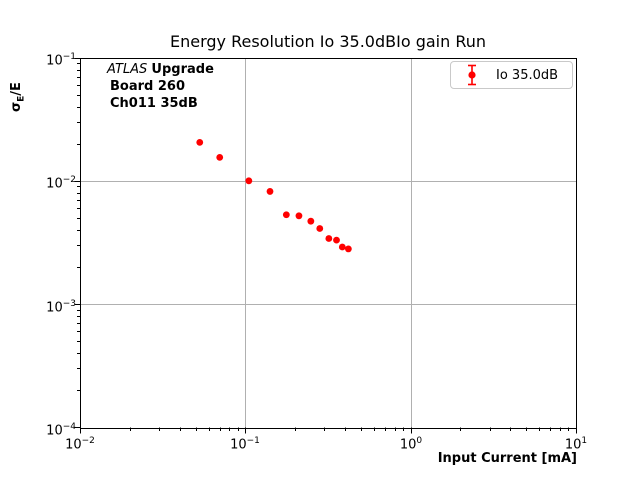 The height and width of the screenshot is (480, 640). What do you see at coordinates (61, 60) in the screenshot?
I see `y-tick-label-1e-1: 10⁻¹` at bounding box center [61, 60].